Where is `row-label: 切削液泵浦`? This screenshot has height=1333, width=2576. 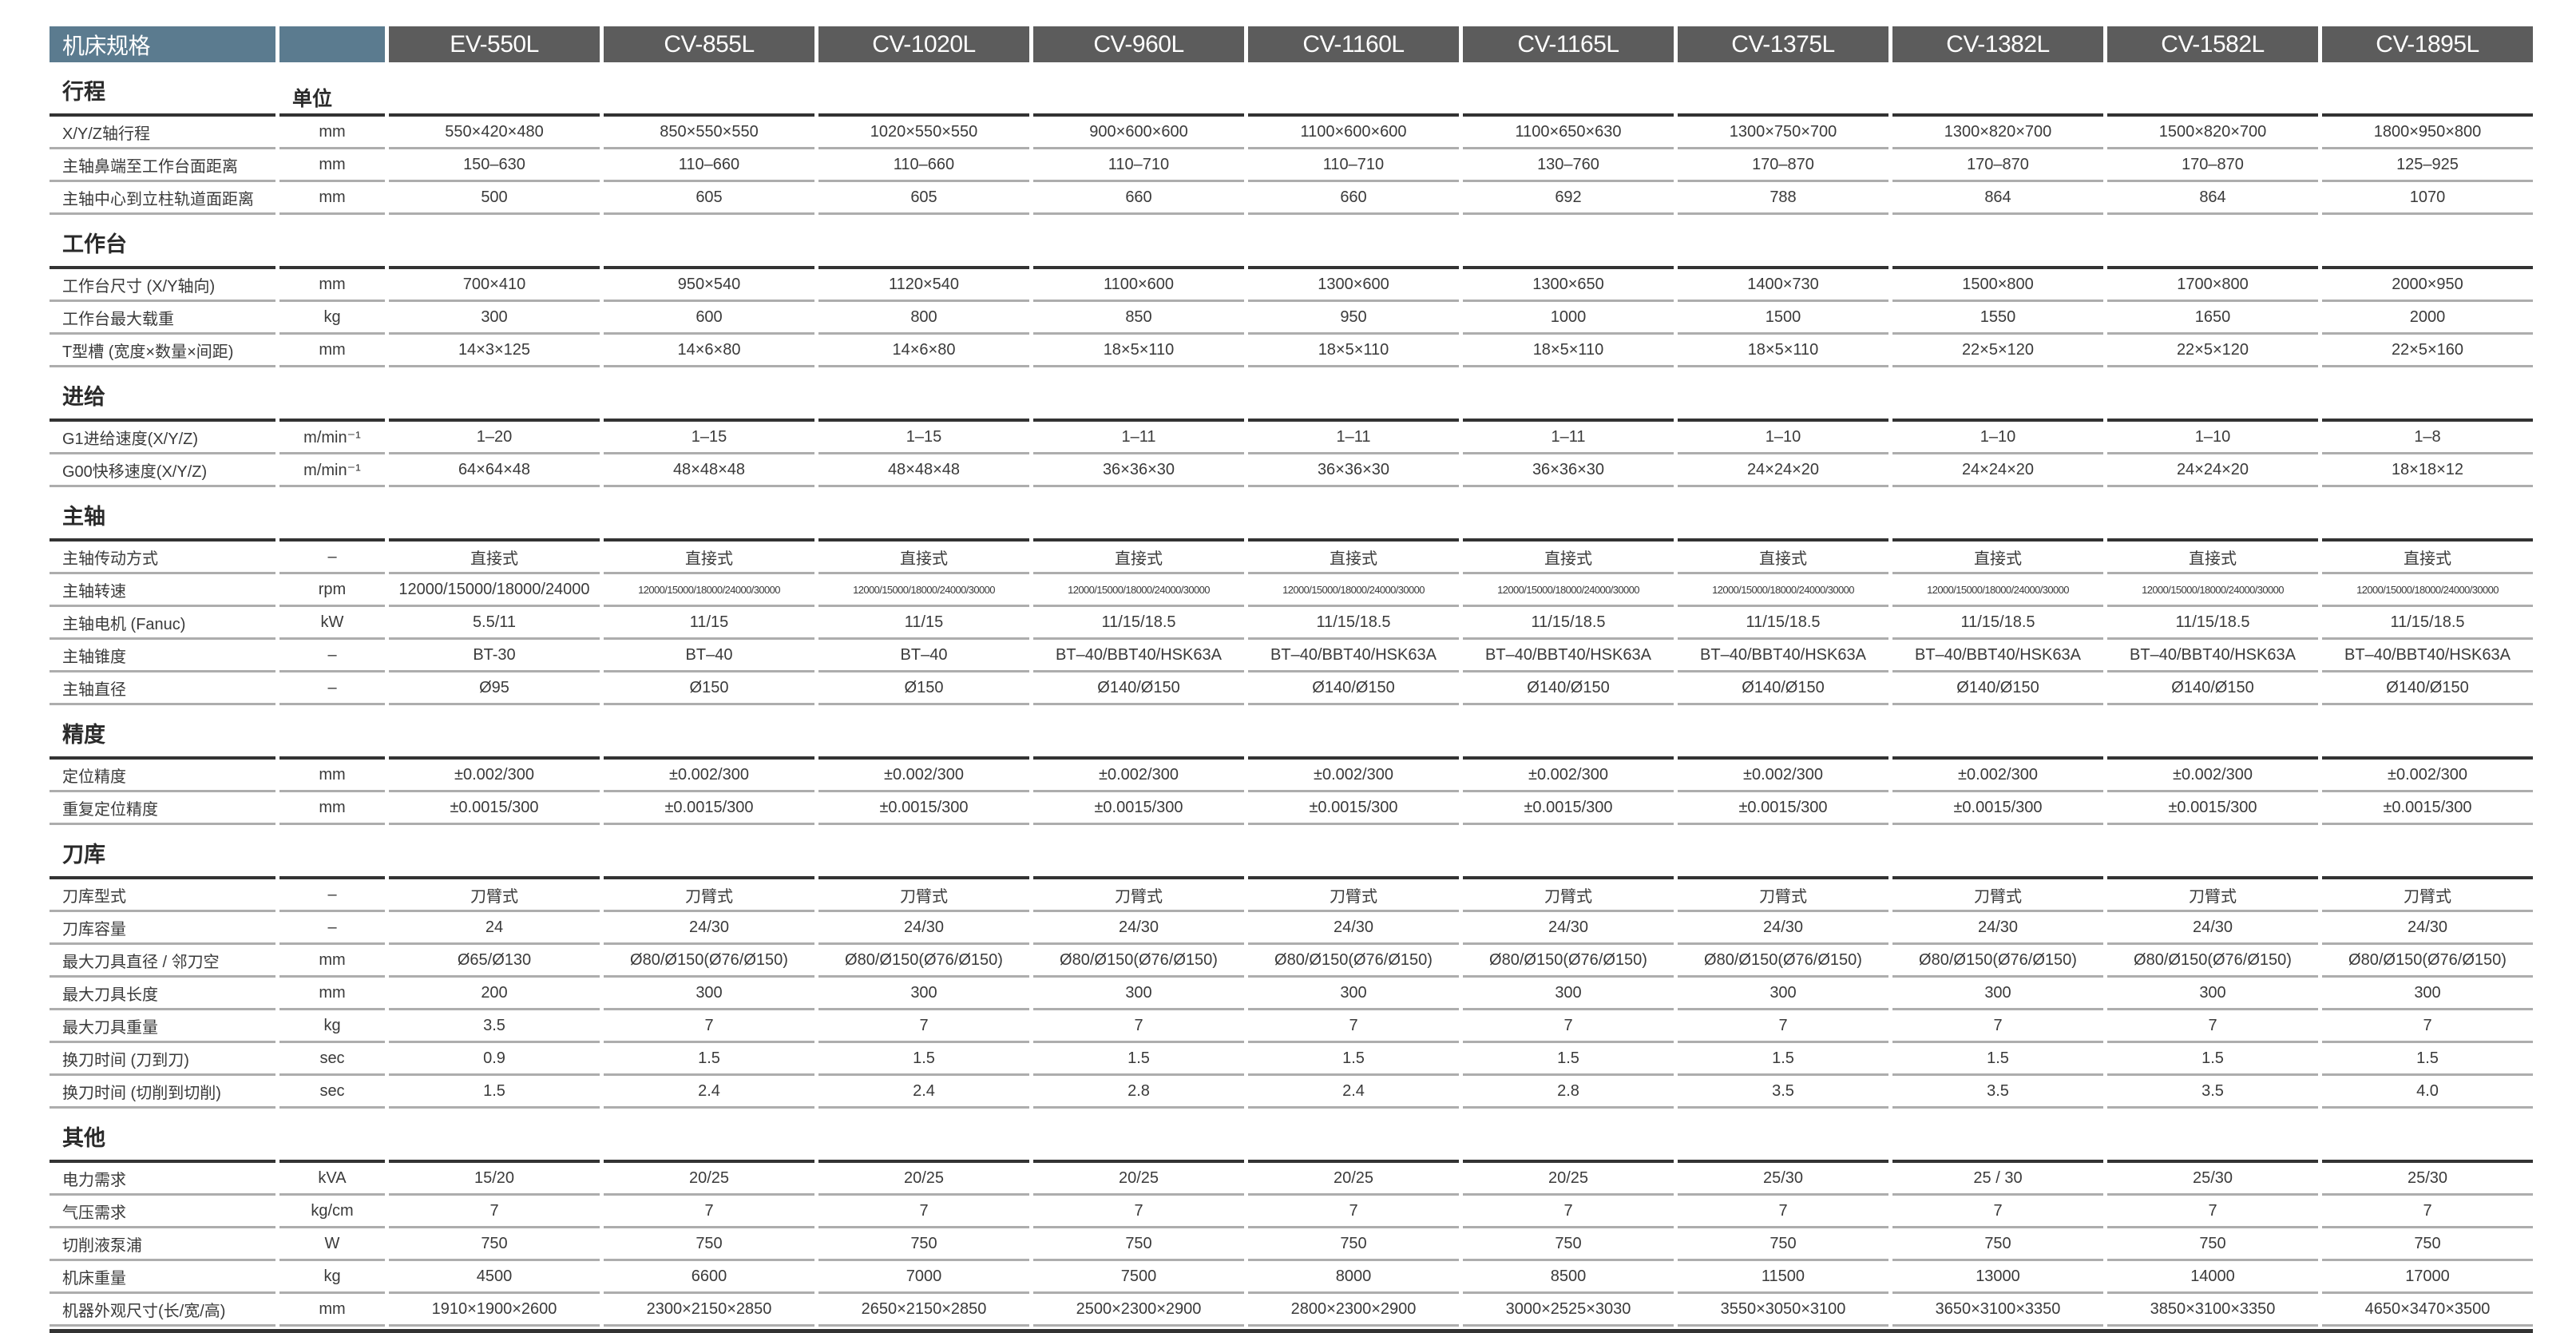 row-label: 切削液泵浦 is located at coordinates (162, 1244).